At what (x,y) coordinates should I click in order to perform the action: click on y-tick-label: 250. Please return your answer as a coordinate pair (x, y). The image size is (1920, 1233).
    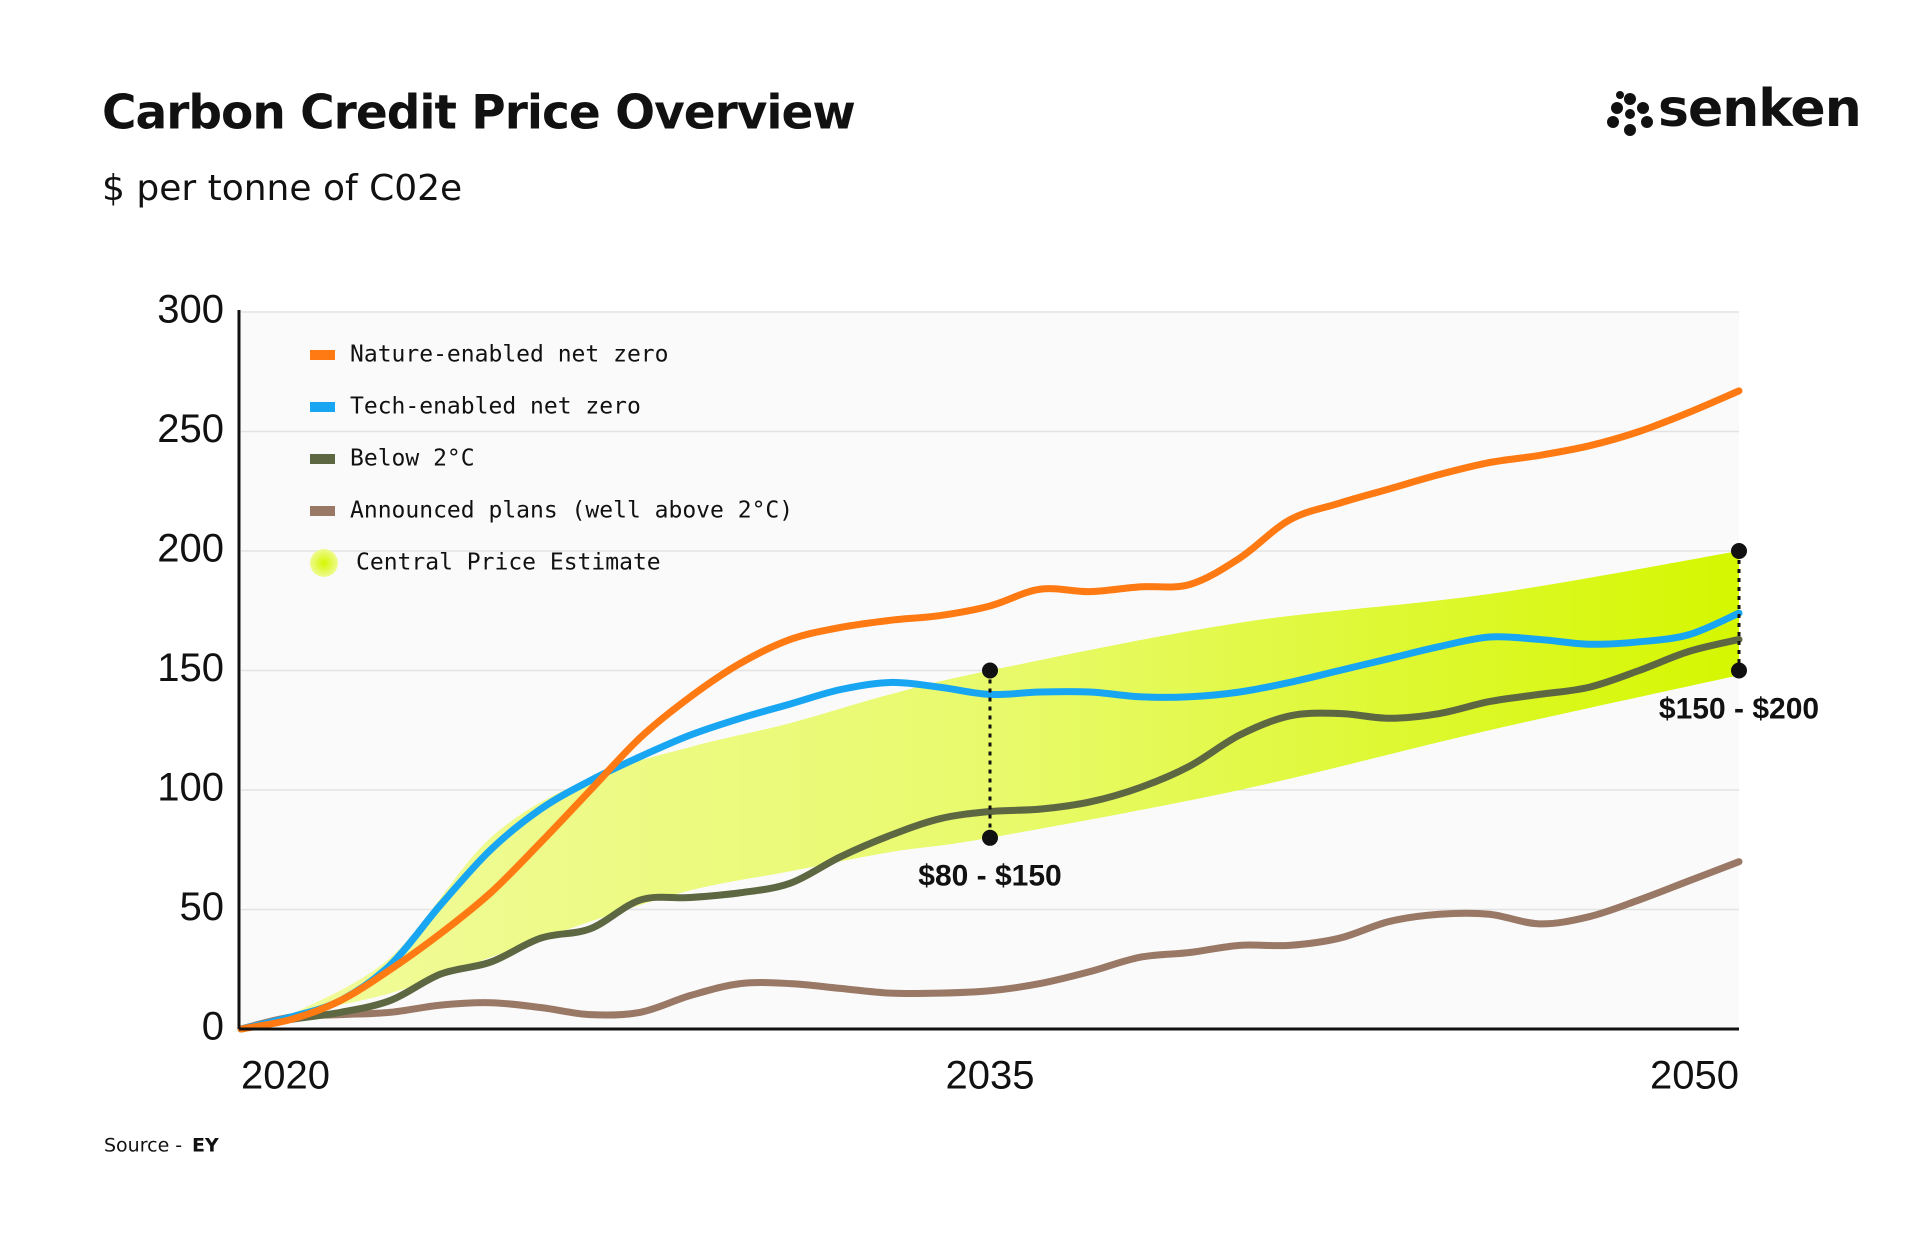
    Looking at the image, I should click on (190, 429).